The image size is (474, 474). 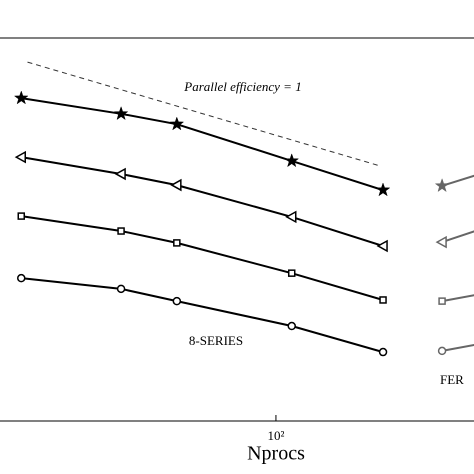 I want to click on x-axis-label: Nprocs, so click(x=276, y=454).